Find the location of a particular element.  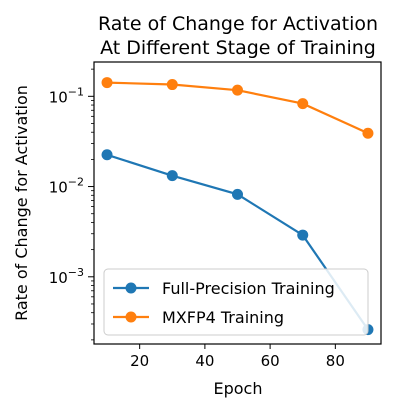

x-tick-label-0: 20 is located at coordinates (139, 361).